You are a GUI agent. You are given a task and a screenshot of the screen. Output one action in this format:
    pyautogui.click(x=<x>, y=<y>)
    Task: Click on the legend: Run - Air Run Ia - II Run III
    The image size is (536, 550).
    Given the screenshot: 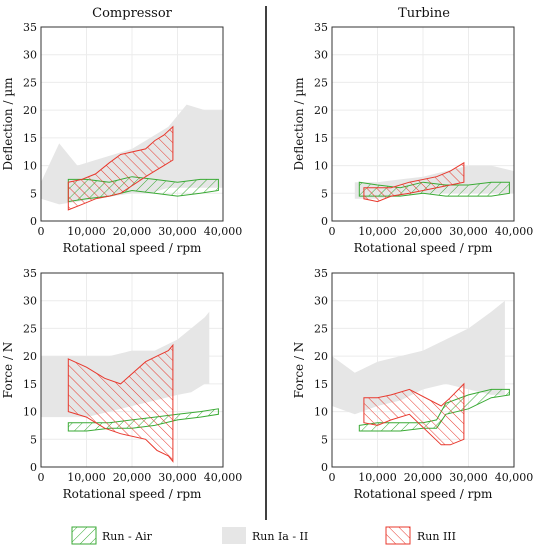 What is the action you would take?
    pyautogui.click(x=263, y=535)
    